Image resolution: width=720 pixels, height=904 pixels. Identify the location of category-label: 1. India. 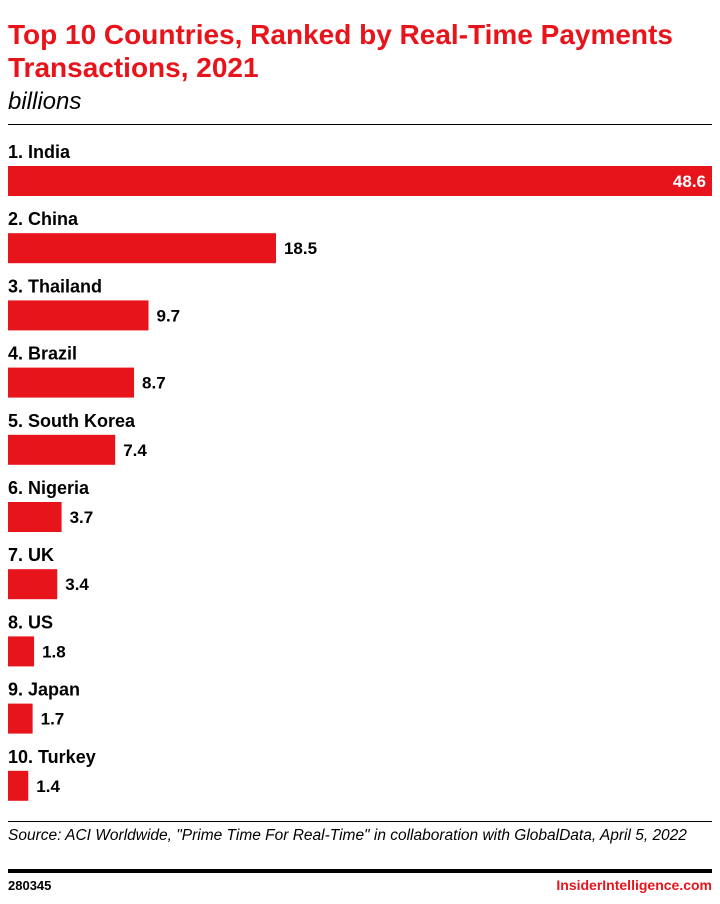
(39, 152).